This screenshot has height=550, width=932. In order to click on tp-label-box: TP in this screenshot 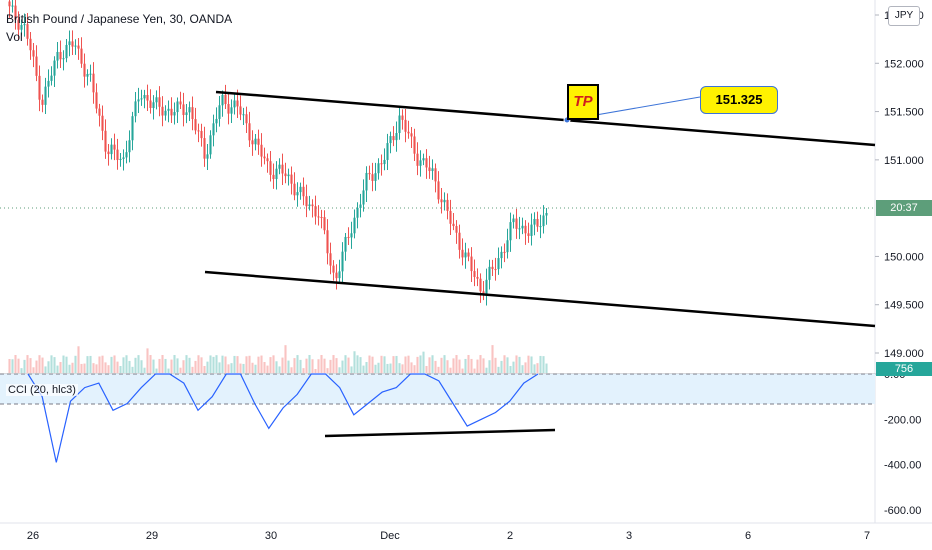, I will do `click(583, 102)`.